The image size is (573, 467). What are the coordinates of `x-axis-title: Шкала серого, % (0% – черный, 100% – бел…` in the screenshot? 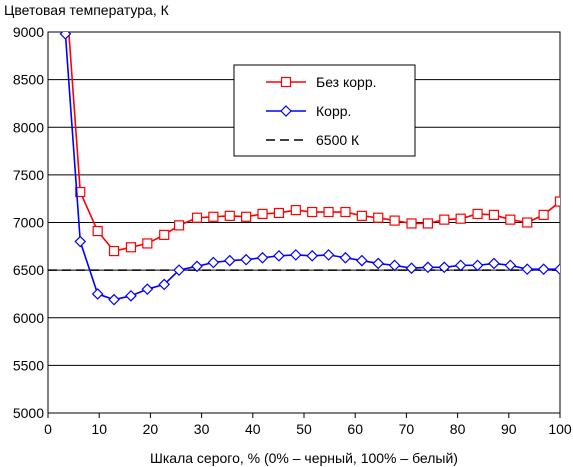 It's located at (304, 458).